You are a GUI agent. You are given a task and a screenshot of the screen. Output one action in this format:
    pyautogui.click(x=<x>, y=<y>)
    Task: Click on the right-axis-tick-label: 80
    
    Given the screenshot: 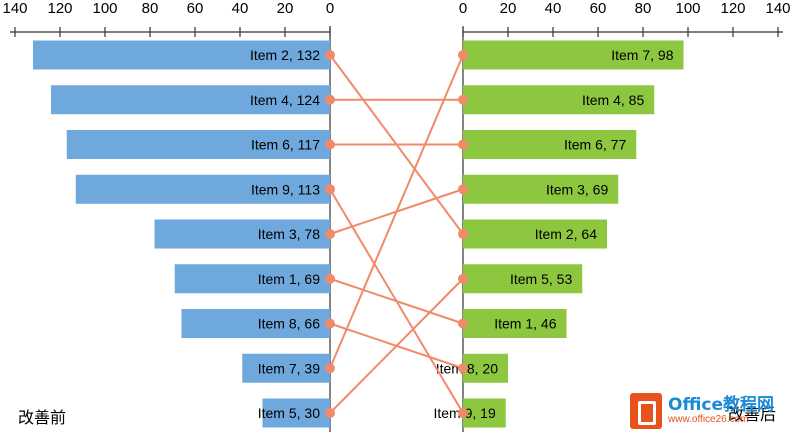 What is the action you would take?
    pyautogui.click(x=643, y=8)
    